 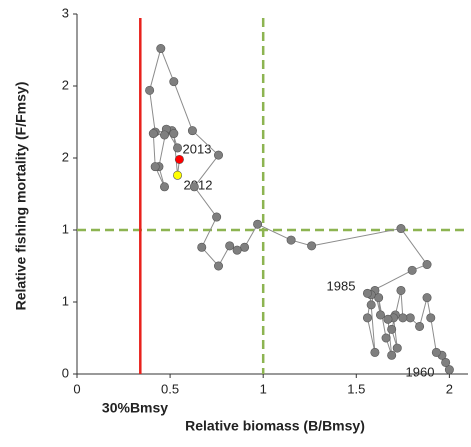 I want to click on y-tick-label: 3, so click(x=65, y=12).